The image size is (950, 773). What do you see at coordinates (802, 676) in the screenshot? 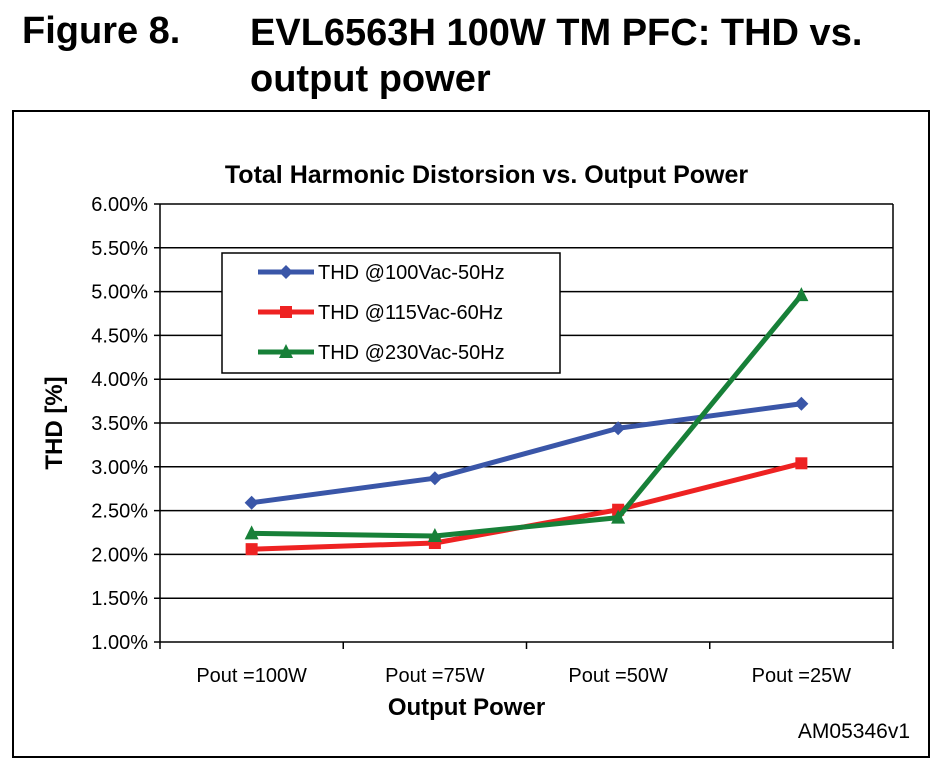
I see `x-tick-label: Pout =25W` at bounding box center [802, 676].